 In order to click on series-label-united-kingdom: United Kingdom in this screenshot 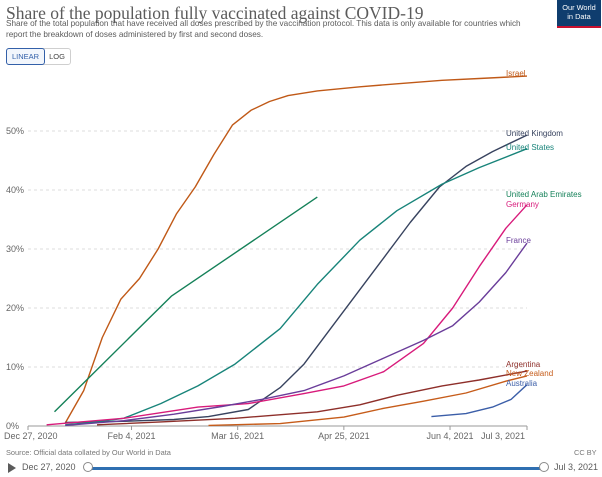, I will do `click(534, 133)`.